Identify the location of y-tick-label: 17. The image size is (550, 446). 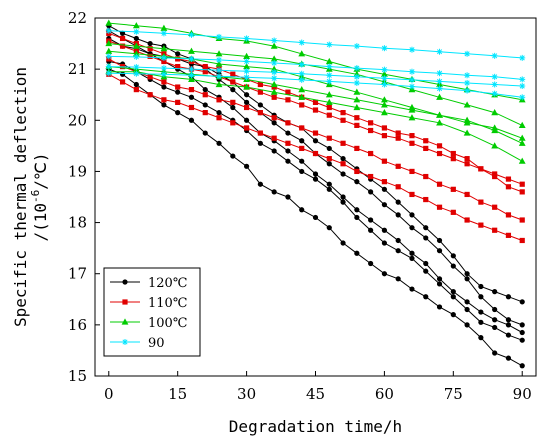
(77, 274).